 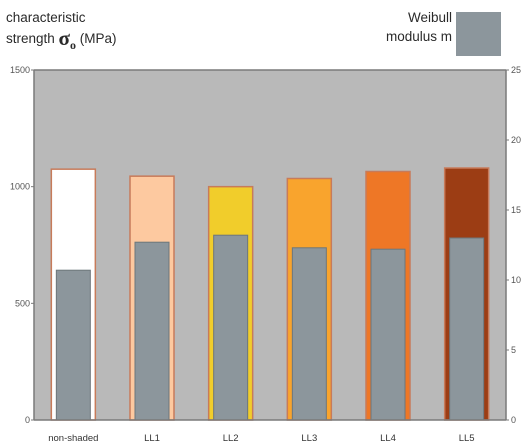 I want to click on category-label-ll4: LL4, so click(x=388, y=438).